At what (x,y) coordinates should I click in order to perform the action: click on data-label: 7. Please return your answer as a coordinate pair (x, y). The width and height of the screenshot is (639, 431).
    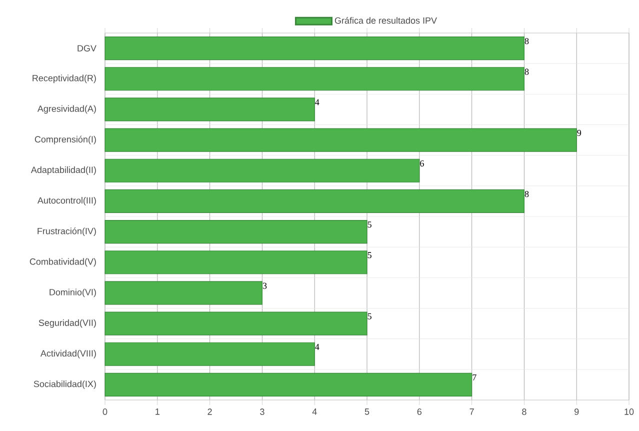
    Looking at the image, I should click on (474, 377).